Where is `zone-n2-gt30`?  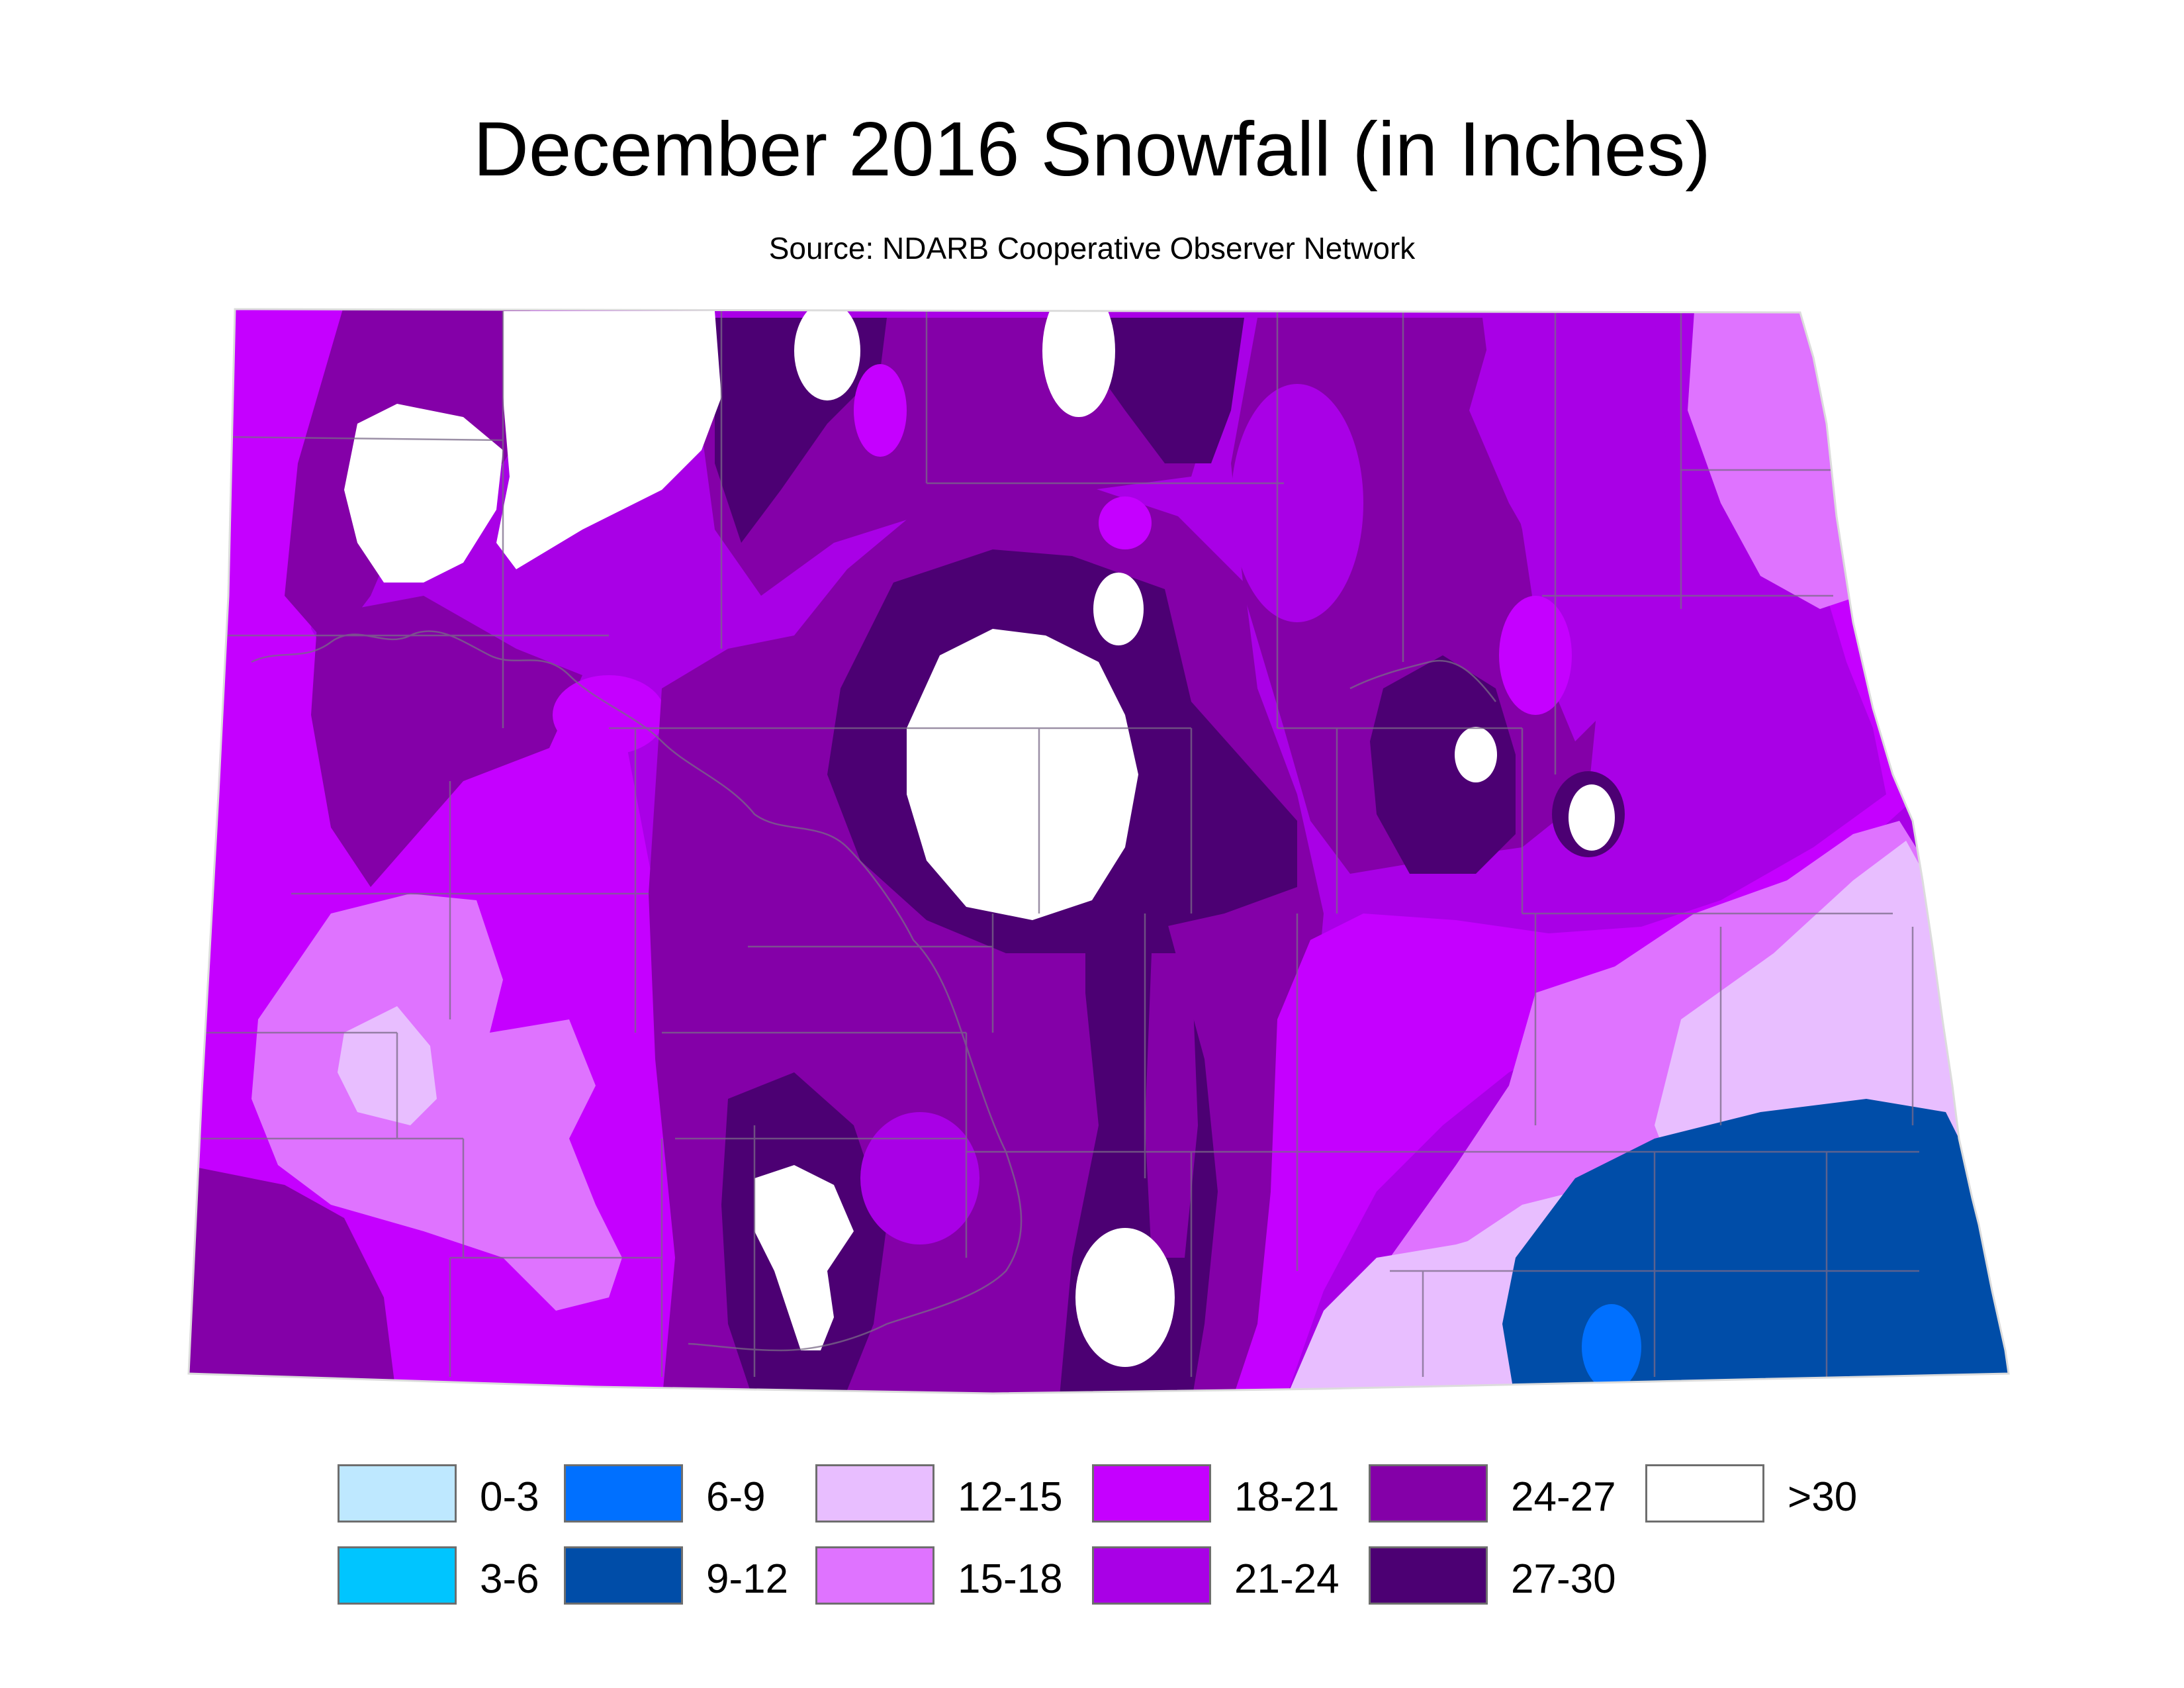 zone-n2-gt30 is located at coordinates (1078, 363).